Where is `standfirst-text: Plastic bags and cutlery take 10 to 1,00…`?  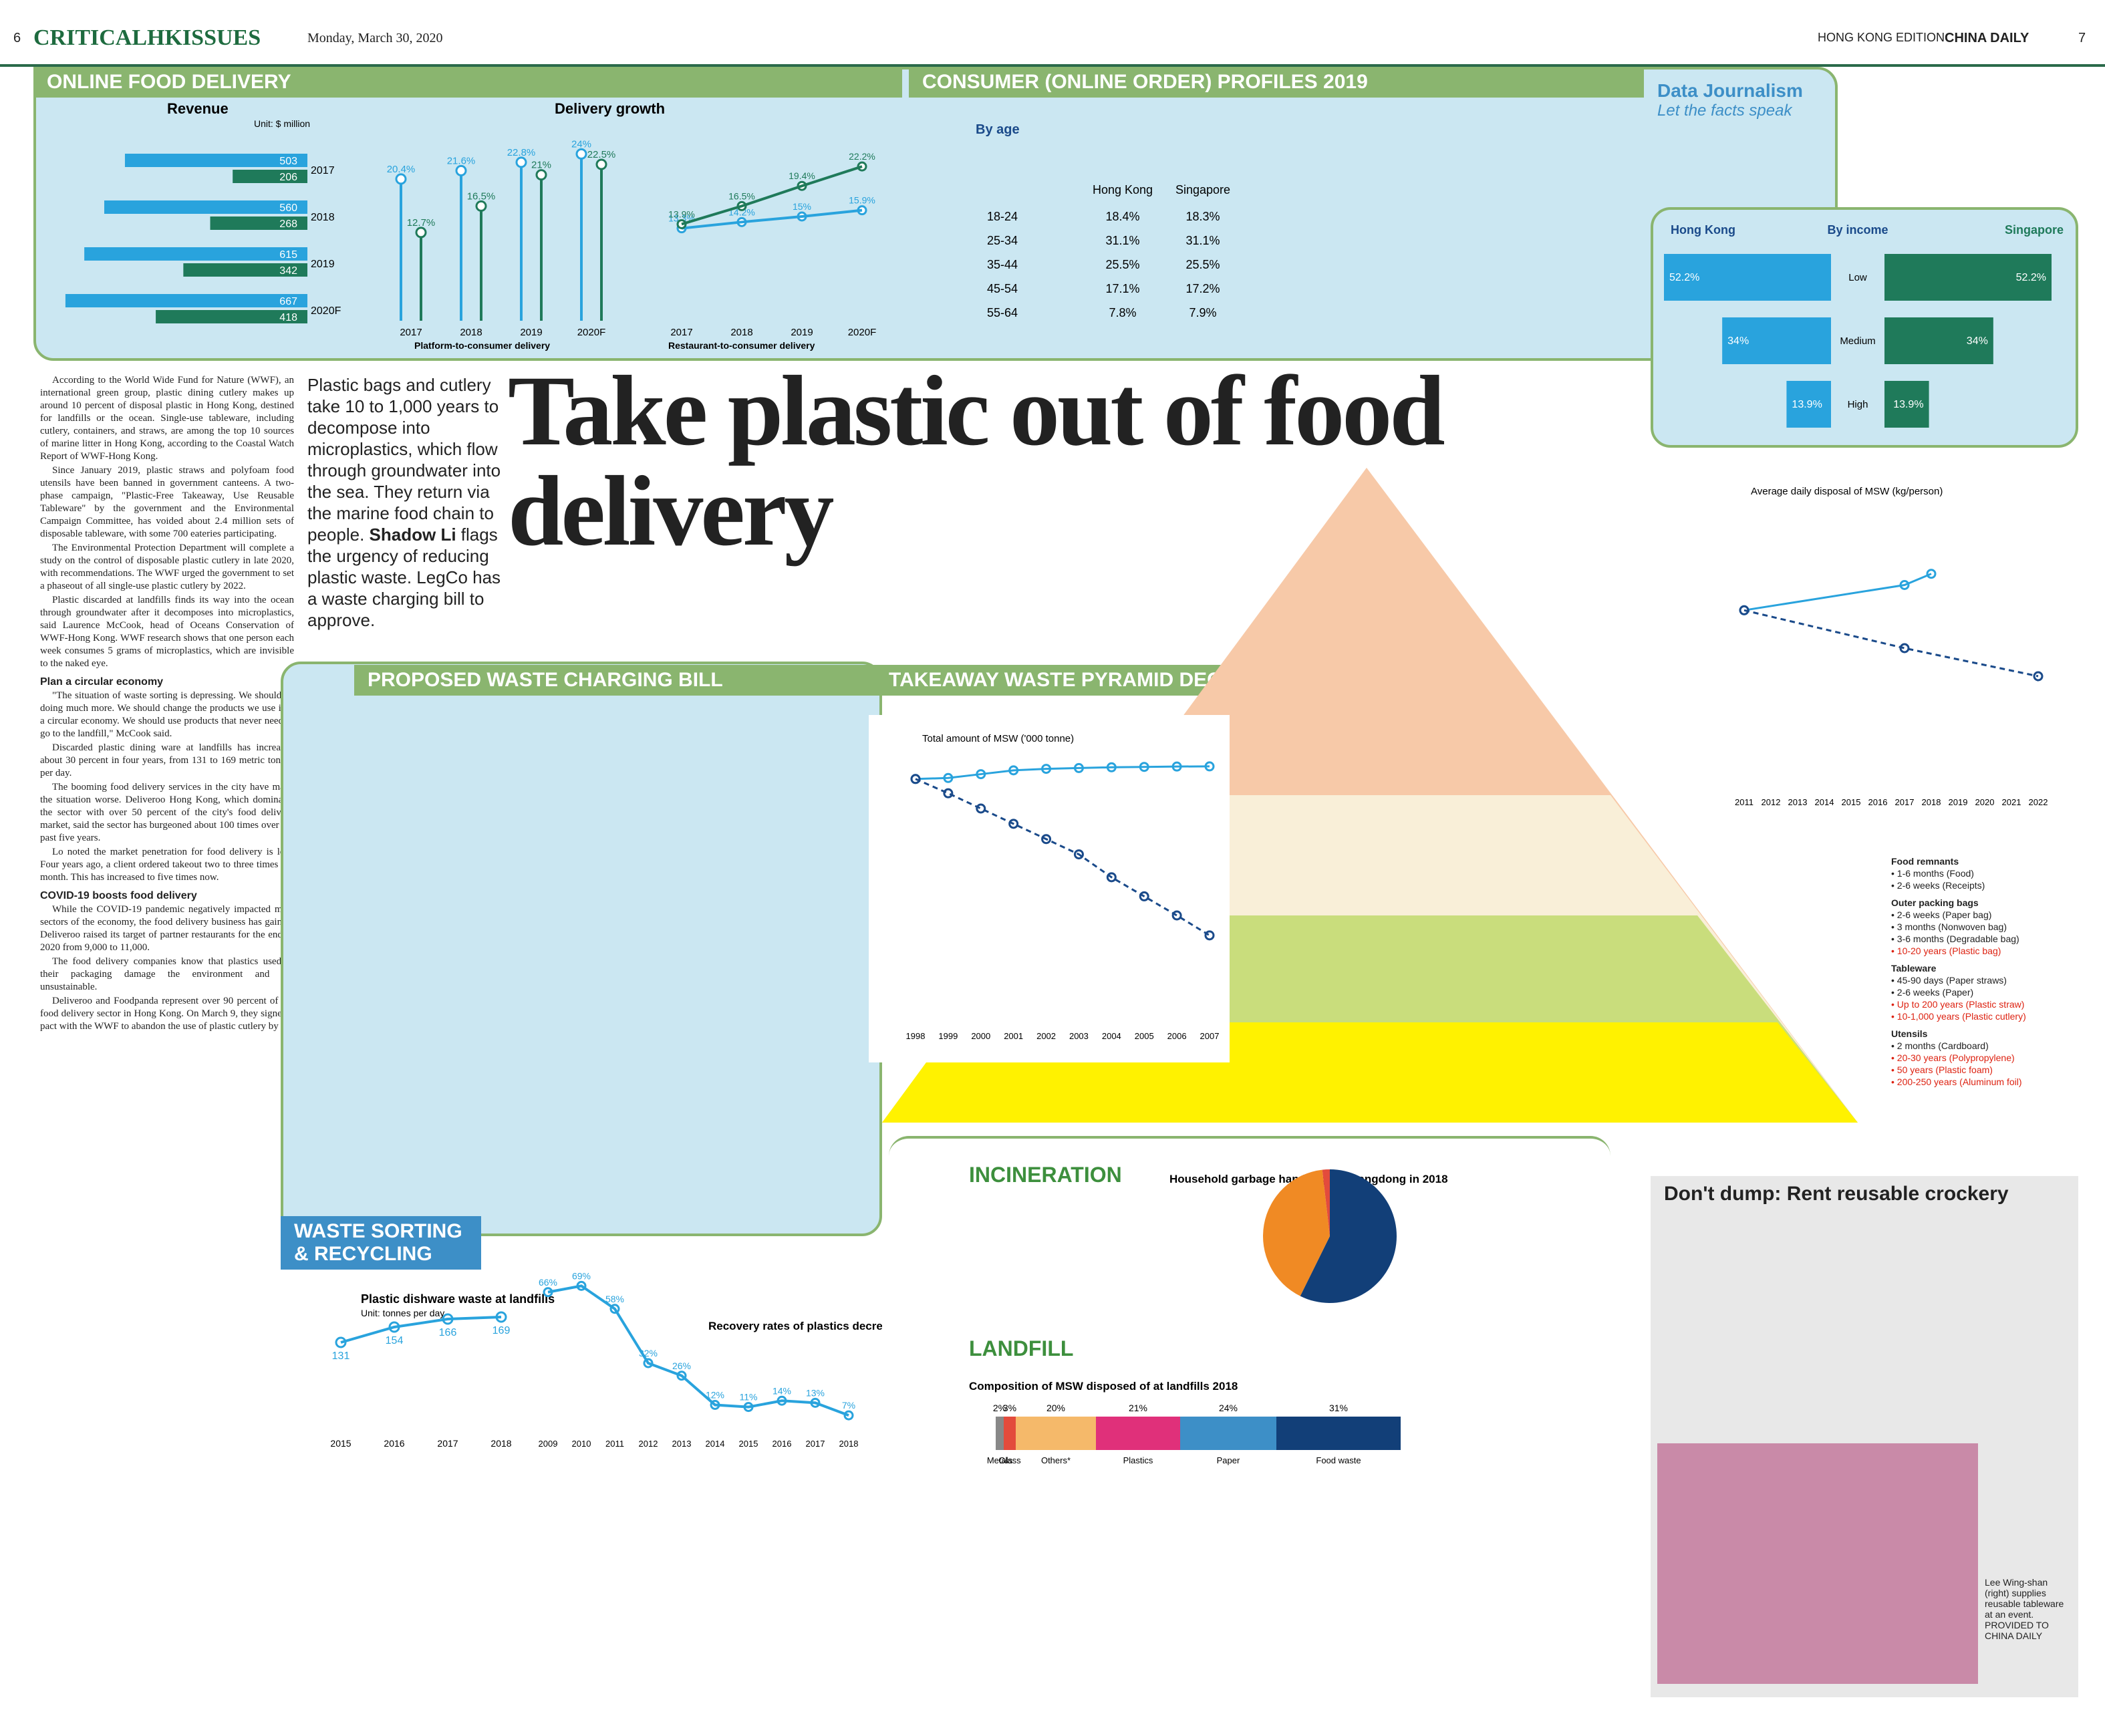
standfirst-text: Plastic bags and cutlery take 10 to 1,00… is located at coordinates (404, 460).